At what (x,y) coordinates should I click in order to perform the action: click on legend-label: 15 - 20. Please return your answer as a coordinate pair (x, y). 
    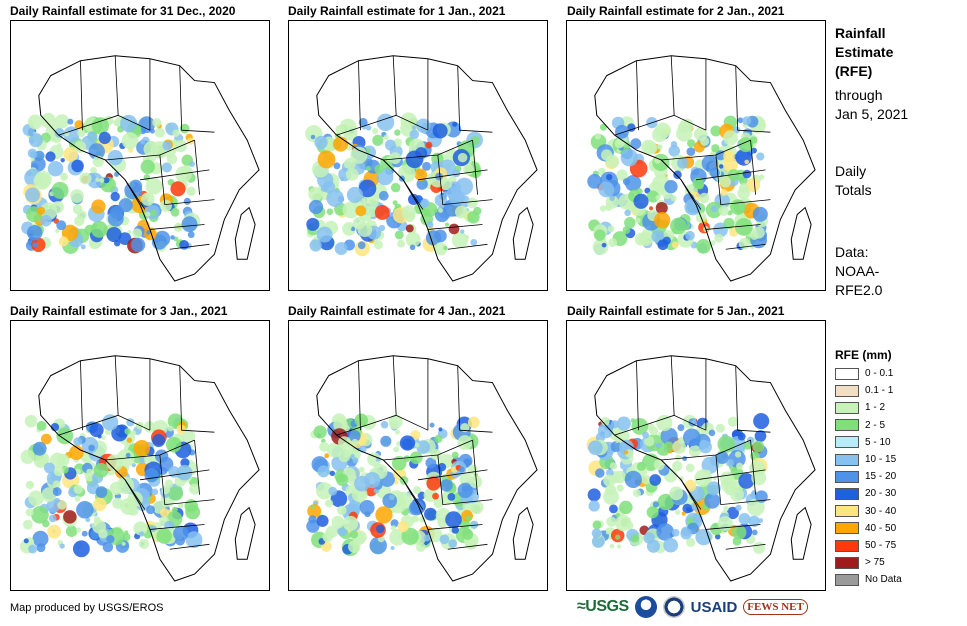
    Looking at the image, I should click on (881, 477).